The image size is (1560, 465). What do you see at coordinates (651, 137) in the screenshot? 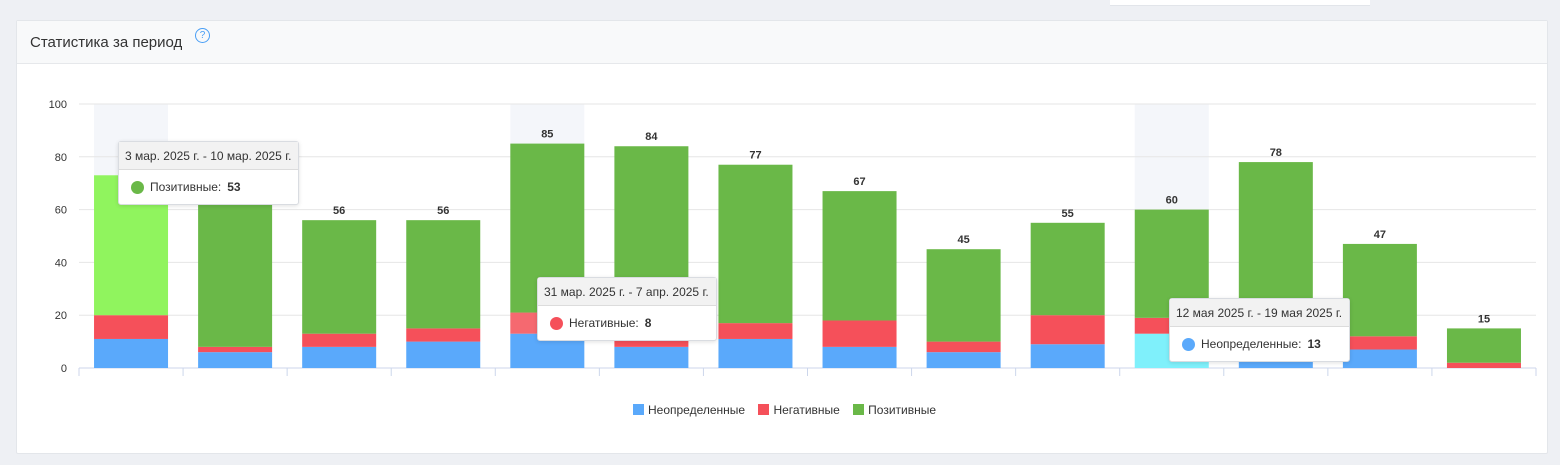
I see `data-label: 84` at bounding box center [651, 137].